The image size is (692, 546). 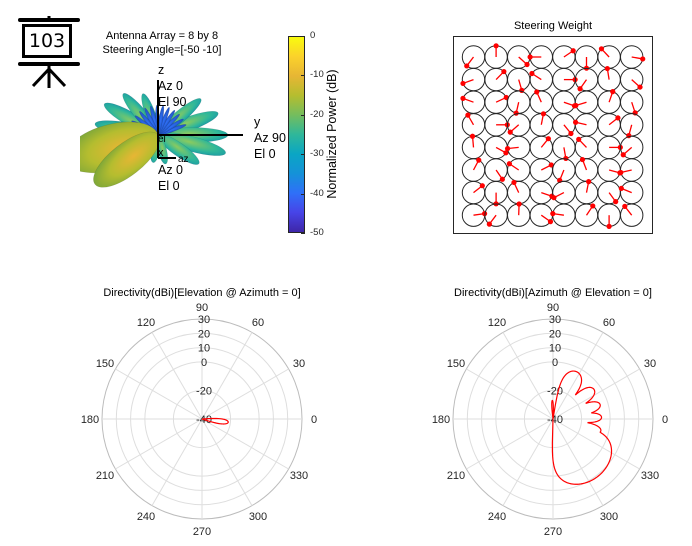 What do you see at coordinates (162, 139) in the screenshot?
I see `axis-mini-el: el` at bounding box center [162, 139].